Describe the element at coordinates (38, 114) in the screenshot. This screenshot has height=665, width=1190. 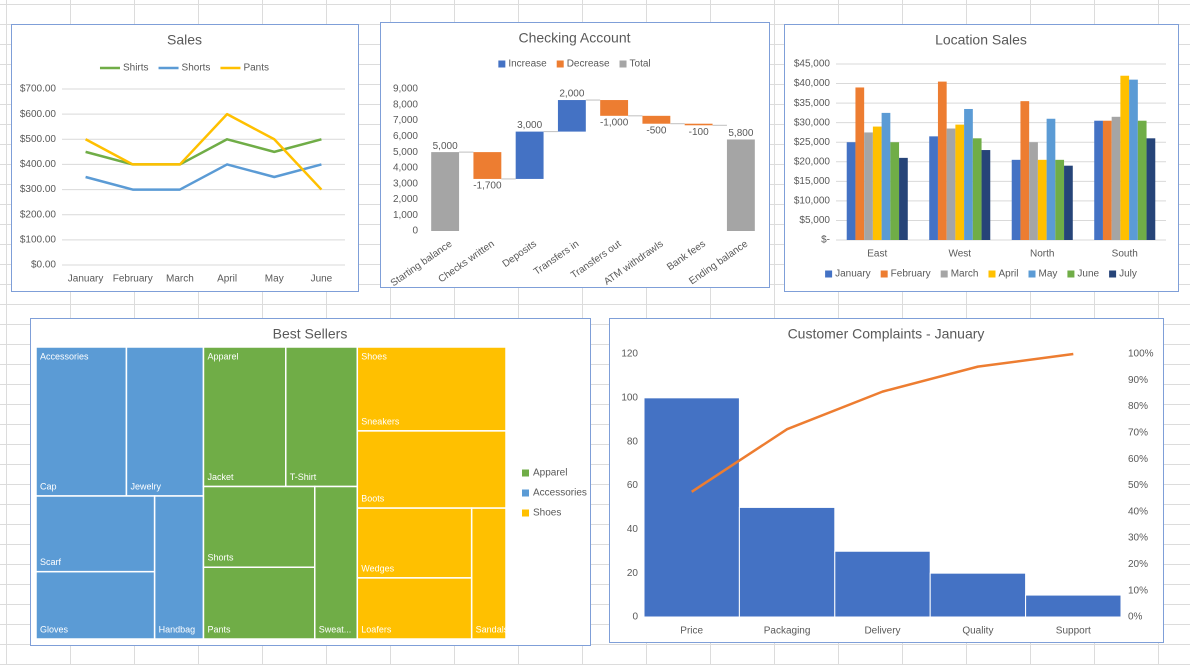
I see `y-tick-label: $600.00` at that location.